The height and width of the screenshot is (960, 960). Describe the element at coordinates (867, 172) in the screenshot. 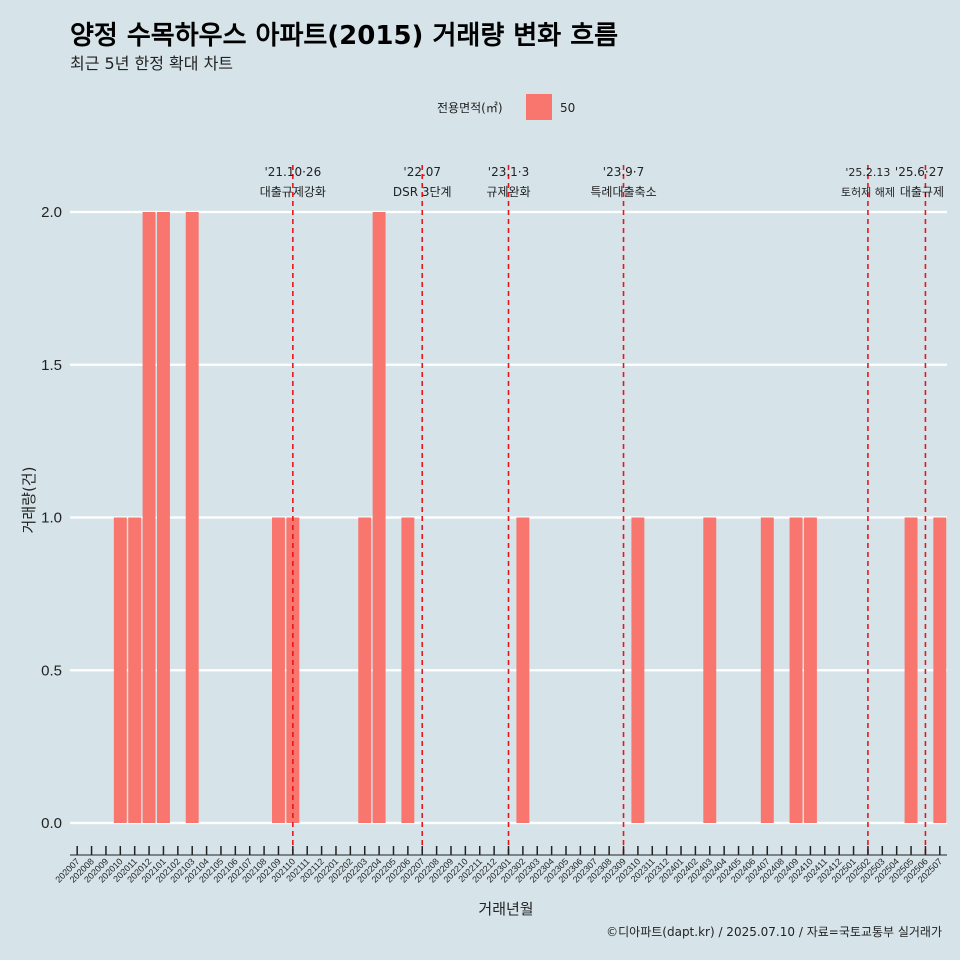

I see `event-date: '25.2.13` at that location.